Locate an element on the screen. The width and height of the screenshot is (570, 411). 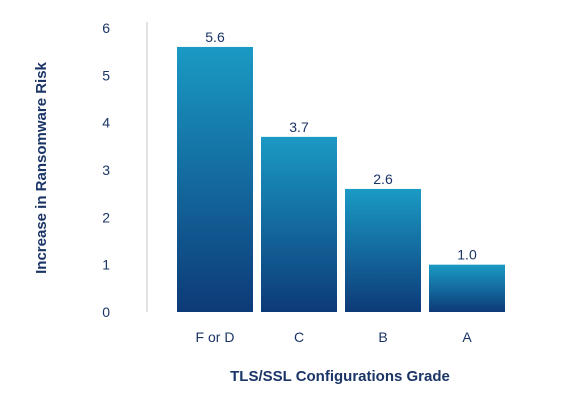
y-tick-label: 0 is located at coordinates (106, 312).